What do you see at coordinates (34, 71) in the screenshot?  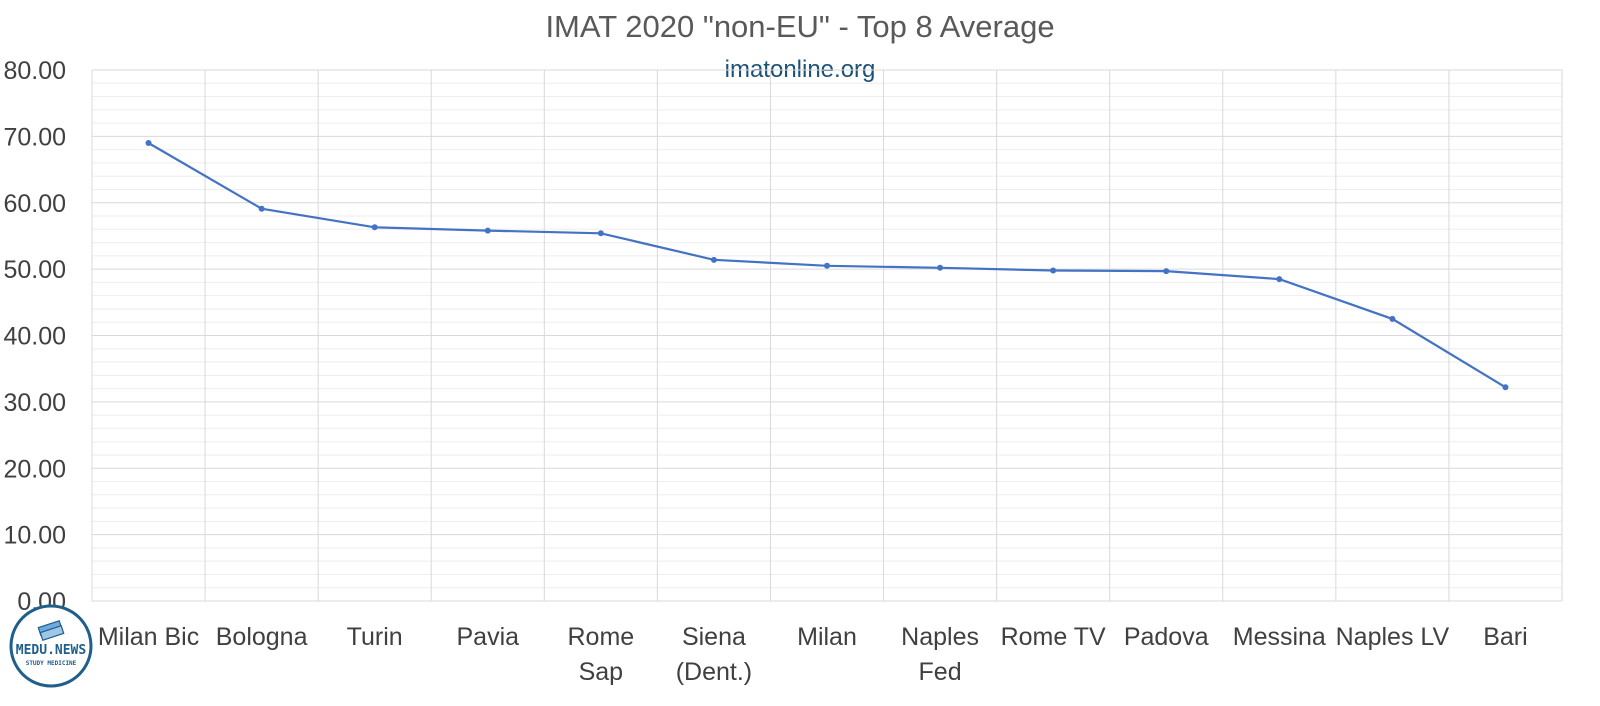 I see `y-tick-label: 80.00` at bounding box center [34, 71].